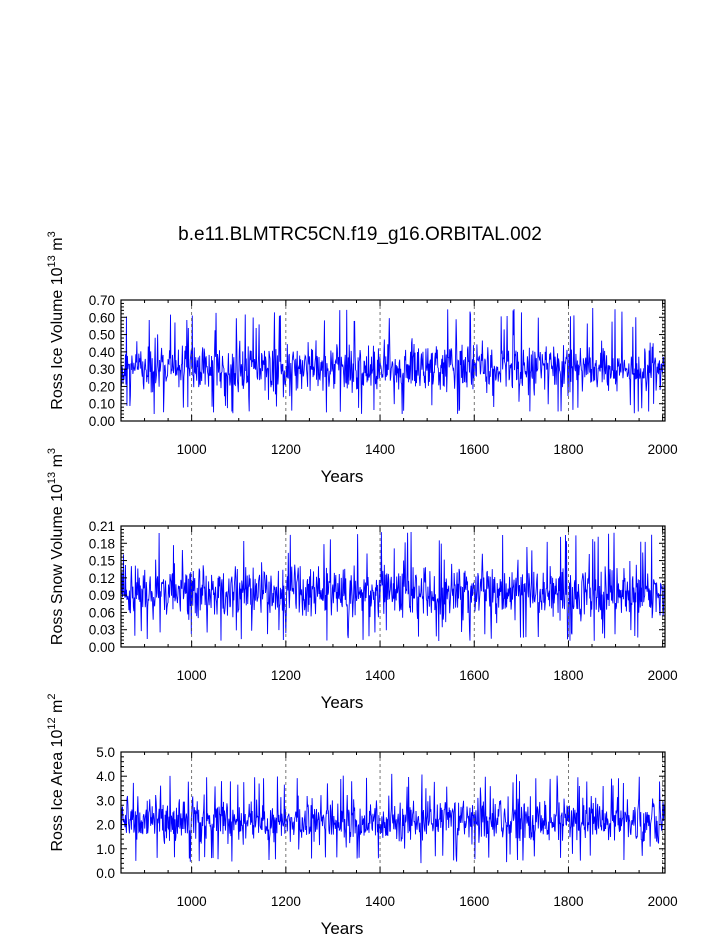  What do you see at coordinates (105, 825) in the screenshot?
I see `y-tick-label: 2.0` at bounding box center [105, 825].